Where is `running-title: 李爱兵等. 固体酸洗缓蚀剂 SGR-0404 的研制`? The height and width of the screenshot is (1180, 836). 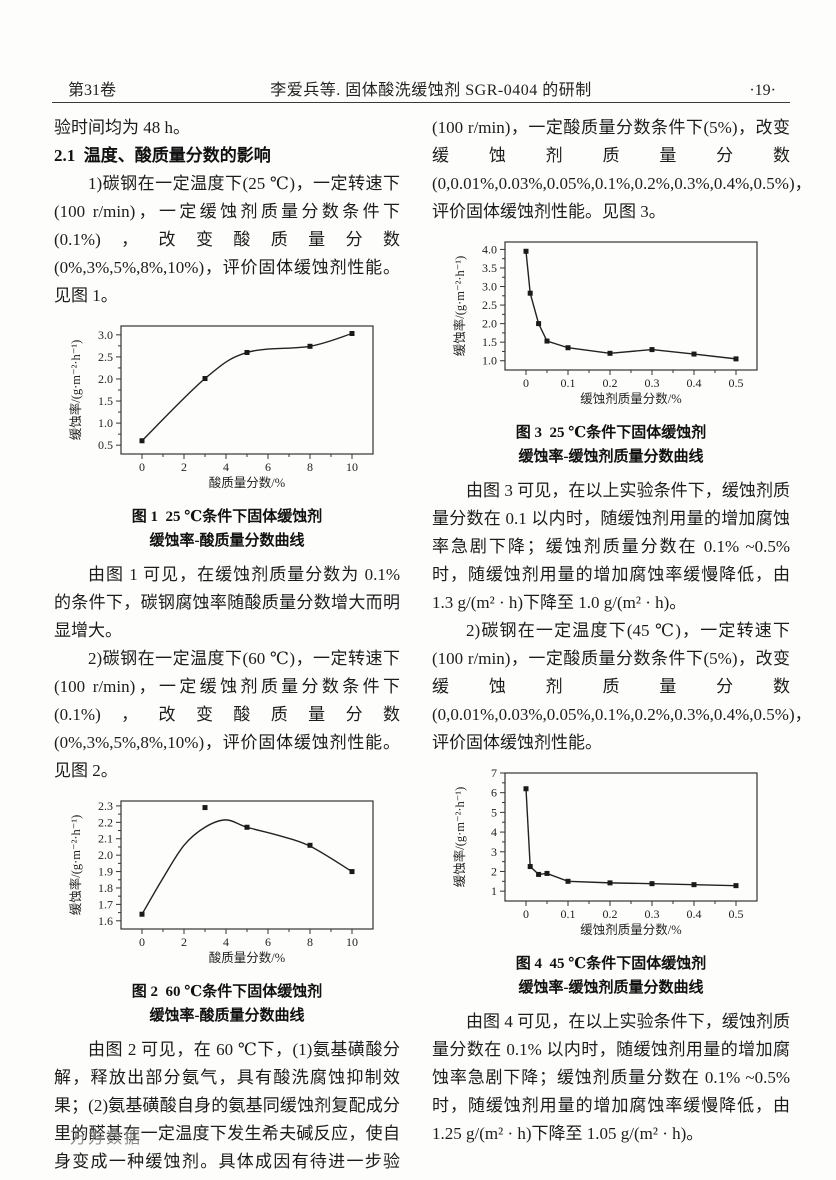
running-title: 李爱兵等. 固体酸洗缓蚀剂 SGR-0404 的研制 is located at coordinates (431, 90).